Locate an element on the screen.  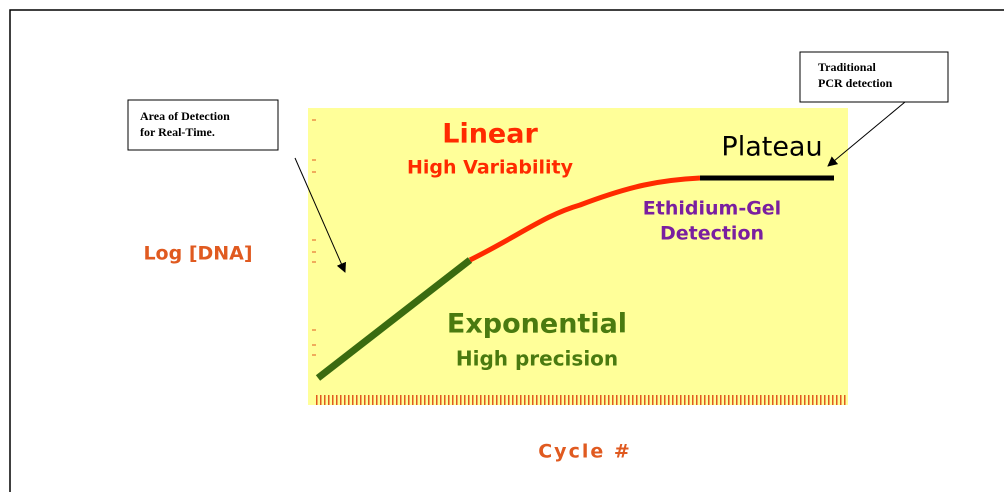
exponential-curve is located at coordinates (394, 319).